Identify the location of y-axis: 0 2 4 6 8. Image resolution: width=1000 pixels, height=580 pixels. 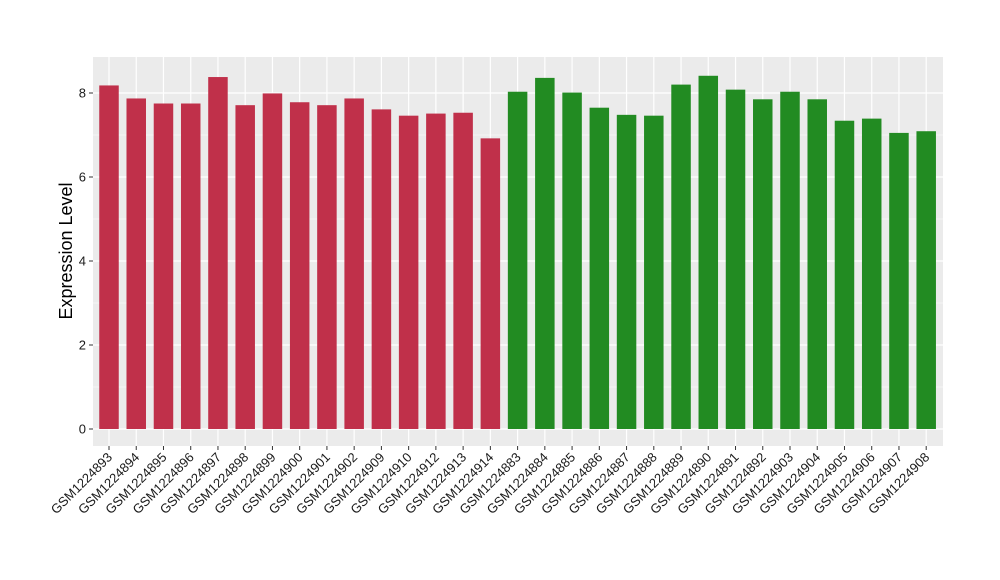
(86, 261).